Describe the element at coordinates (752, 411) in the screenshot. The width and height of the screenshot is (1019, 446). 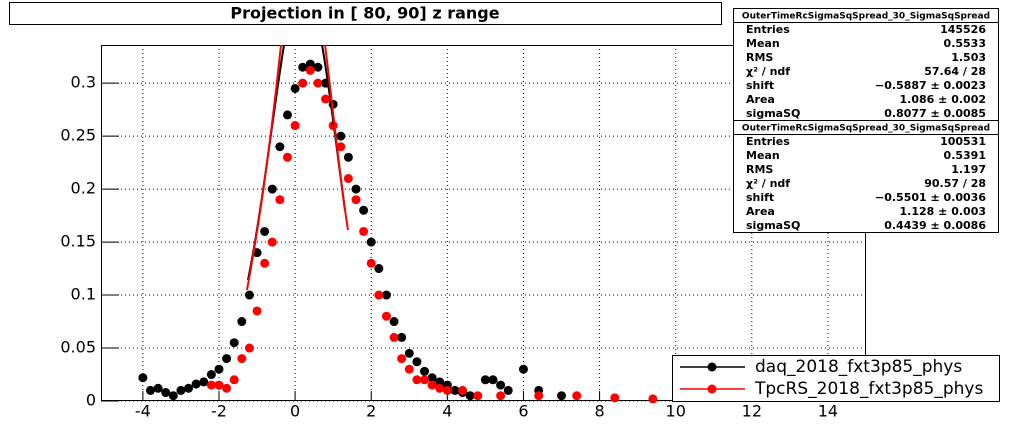
I see `x-tick-label: 12` at that location.